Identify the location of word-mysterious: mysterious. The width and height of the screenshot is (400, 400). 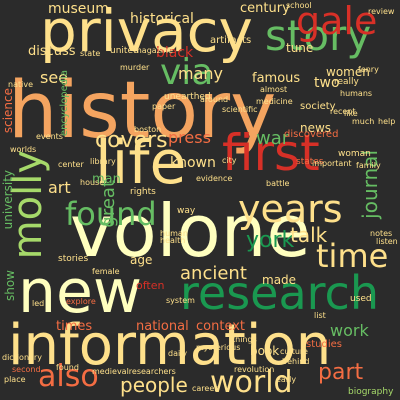
(218, 347).